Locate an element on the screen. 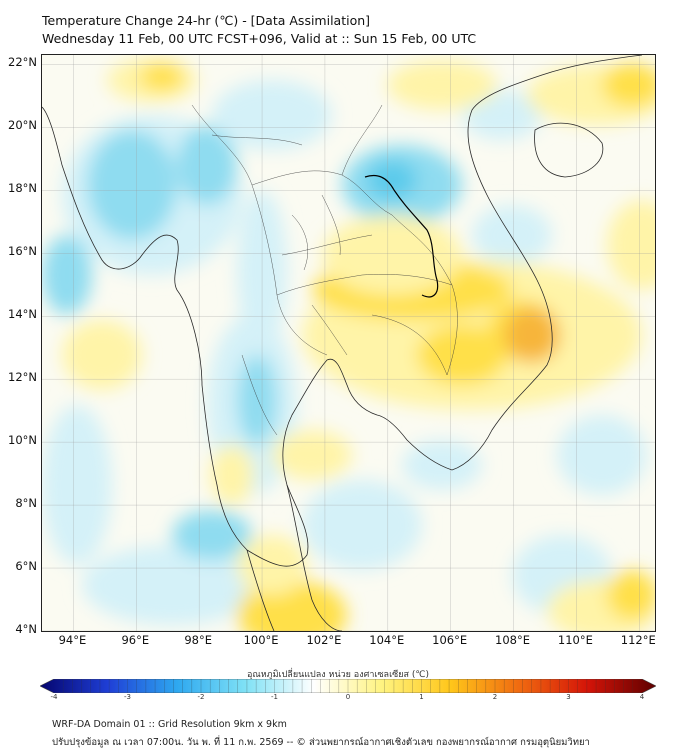 This screenshot has height=756, width=676. longitude-tick-label: 106°E is located at coordinates (450, 640).